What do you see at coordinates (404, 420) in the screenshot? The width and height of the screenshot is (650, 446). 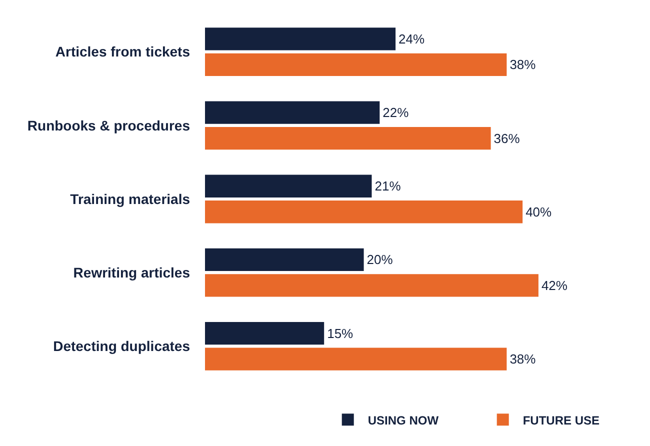 I see `legend-label: USING NOW` at bounding box center [404, 420].